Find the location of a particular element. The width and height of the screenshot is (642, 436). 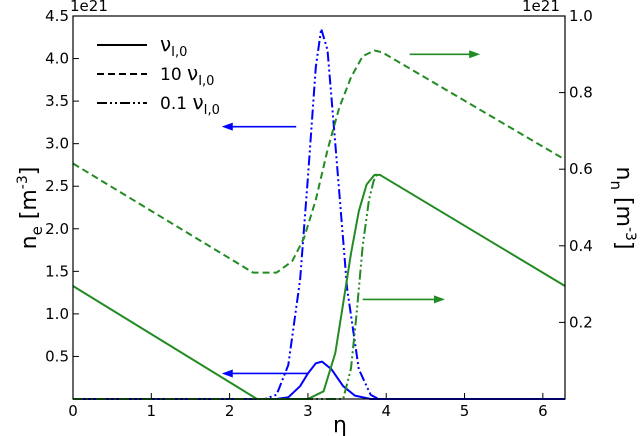

x-tick-label: 6 is located at coordinates (543, 411).